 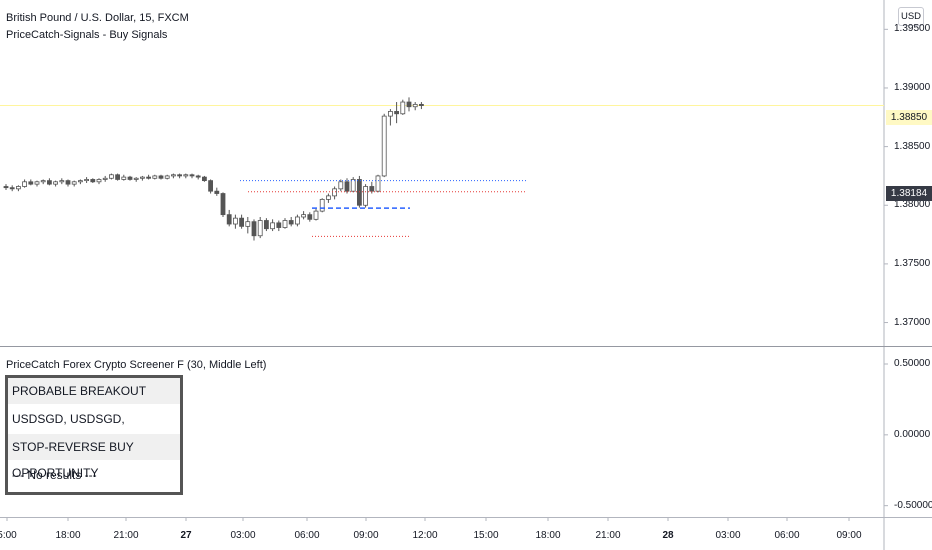 I want to click on price-tick-label: 1.39500, so click(x=912, y=29).